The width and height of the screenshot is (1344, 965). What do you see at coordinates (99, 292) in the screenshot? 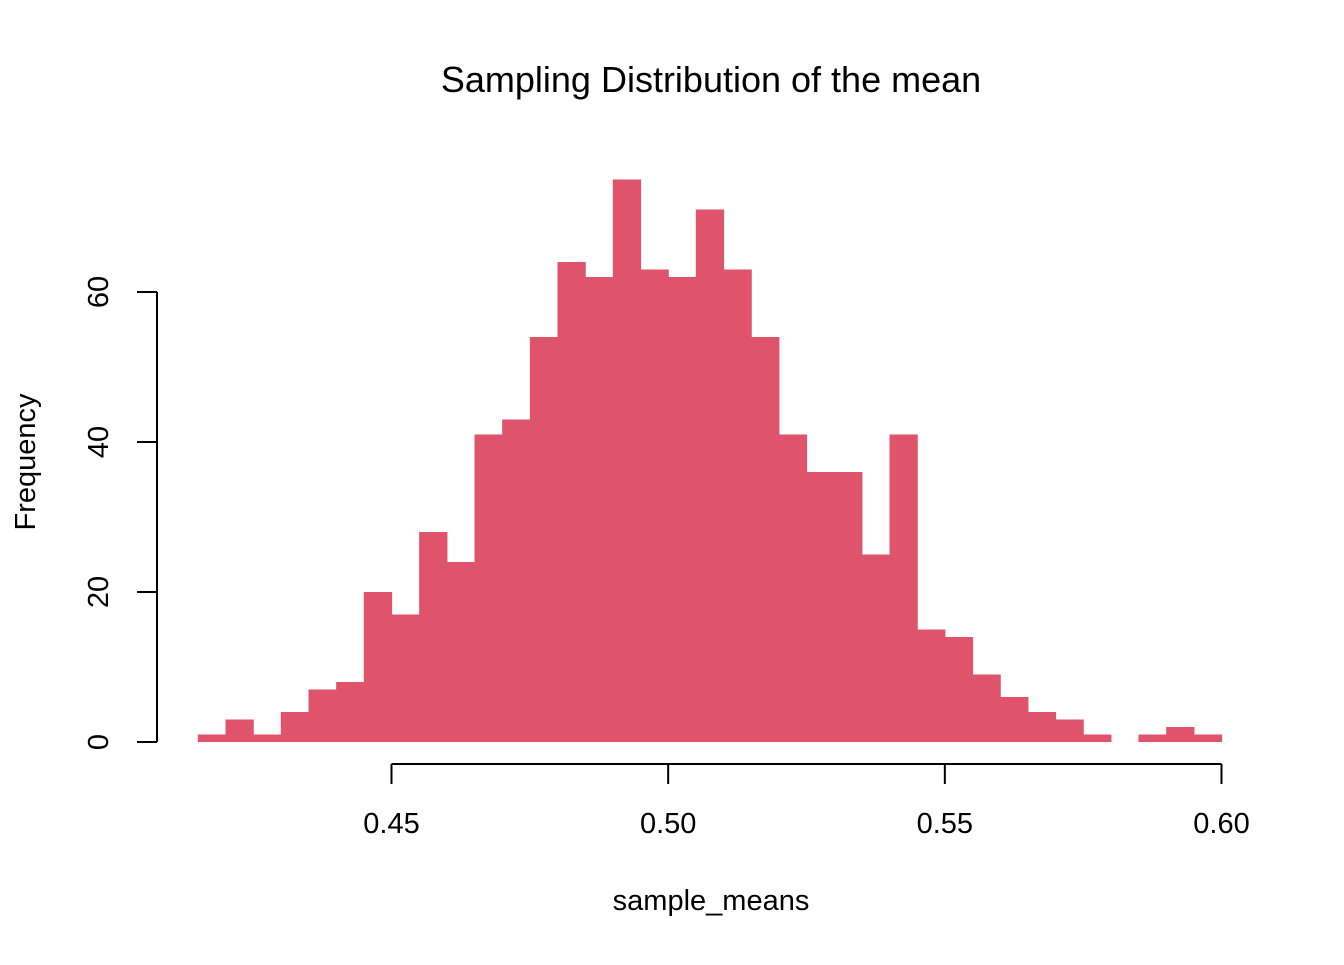
I see `y-tick-label: 60` at bounding box center [99, 292].